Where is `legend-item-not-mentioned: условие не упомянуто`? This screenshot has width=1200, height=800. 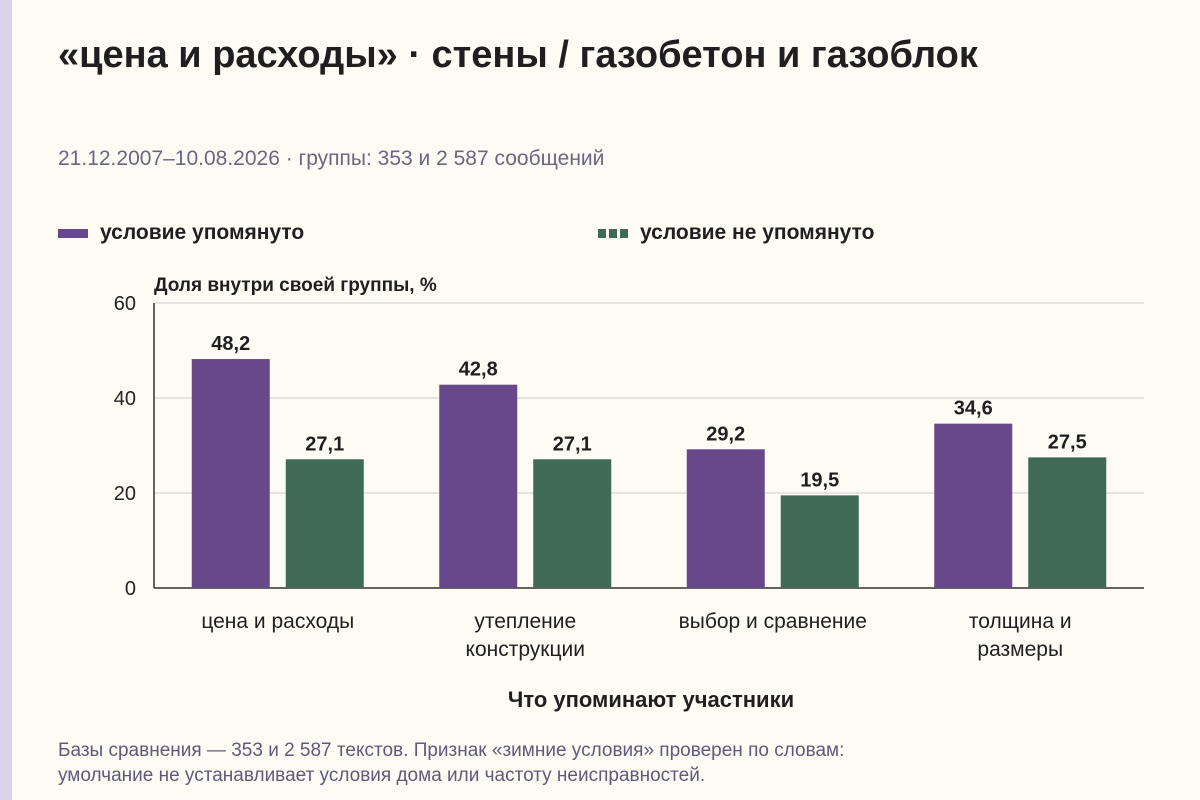 legend-item-not-mentioned: условие не упомянуто is located at coordinates (736, 233).